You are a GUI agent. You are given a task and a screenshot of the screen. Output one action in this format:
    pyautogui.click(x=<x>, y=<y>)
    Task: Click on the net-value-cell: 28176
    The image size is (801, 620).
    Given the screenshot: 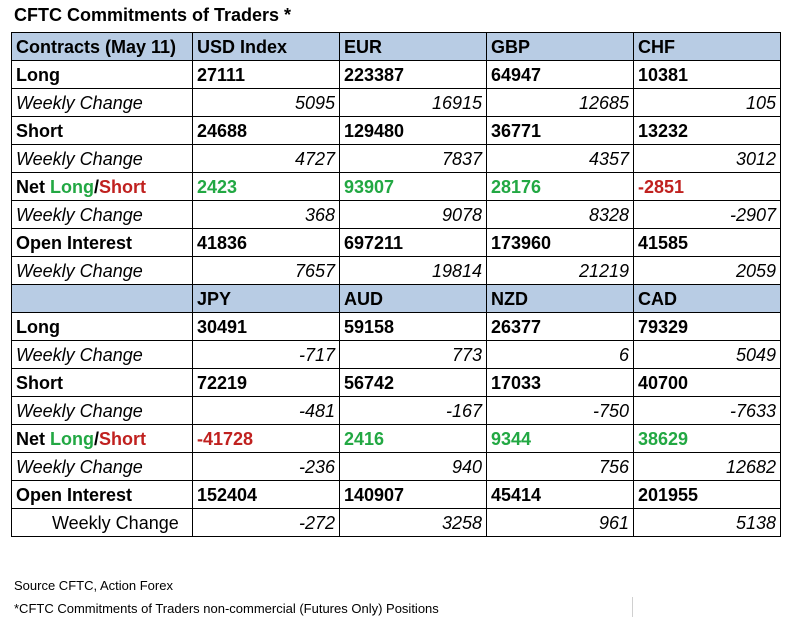 What is the action you would take?
    pyautogui.click(x=560, y=186)
    